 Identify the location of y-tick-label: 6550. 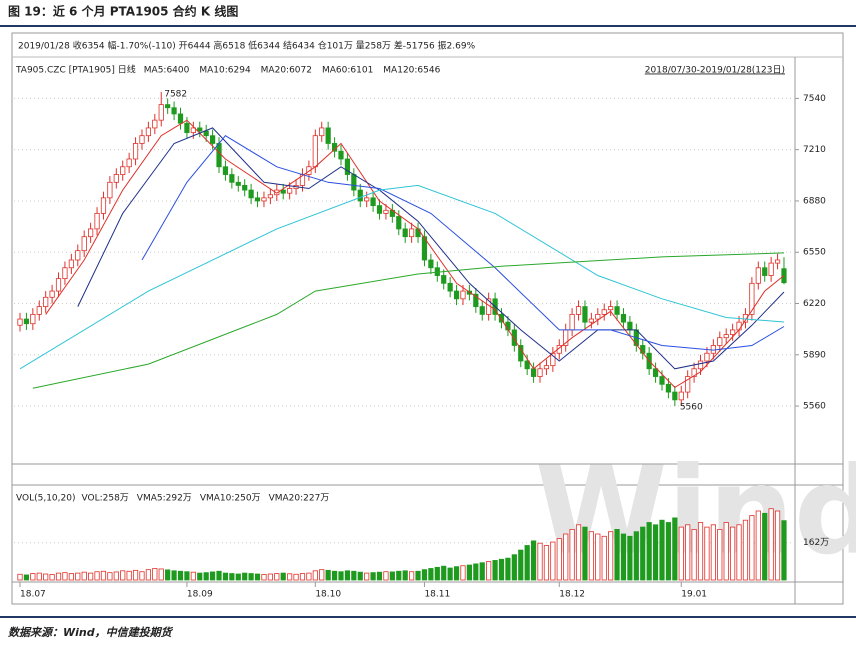
(814, 253).